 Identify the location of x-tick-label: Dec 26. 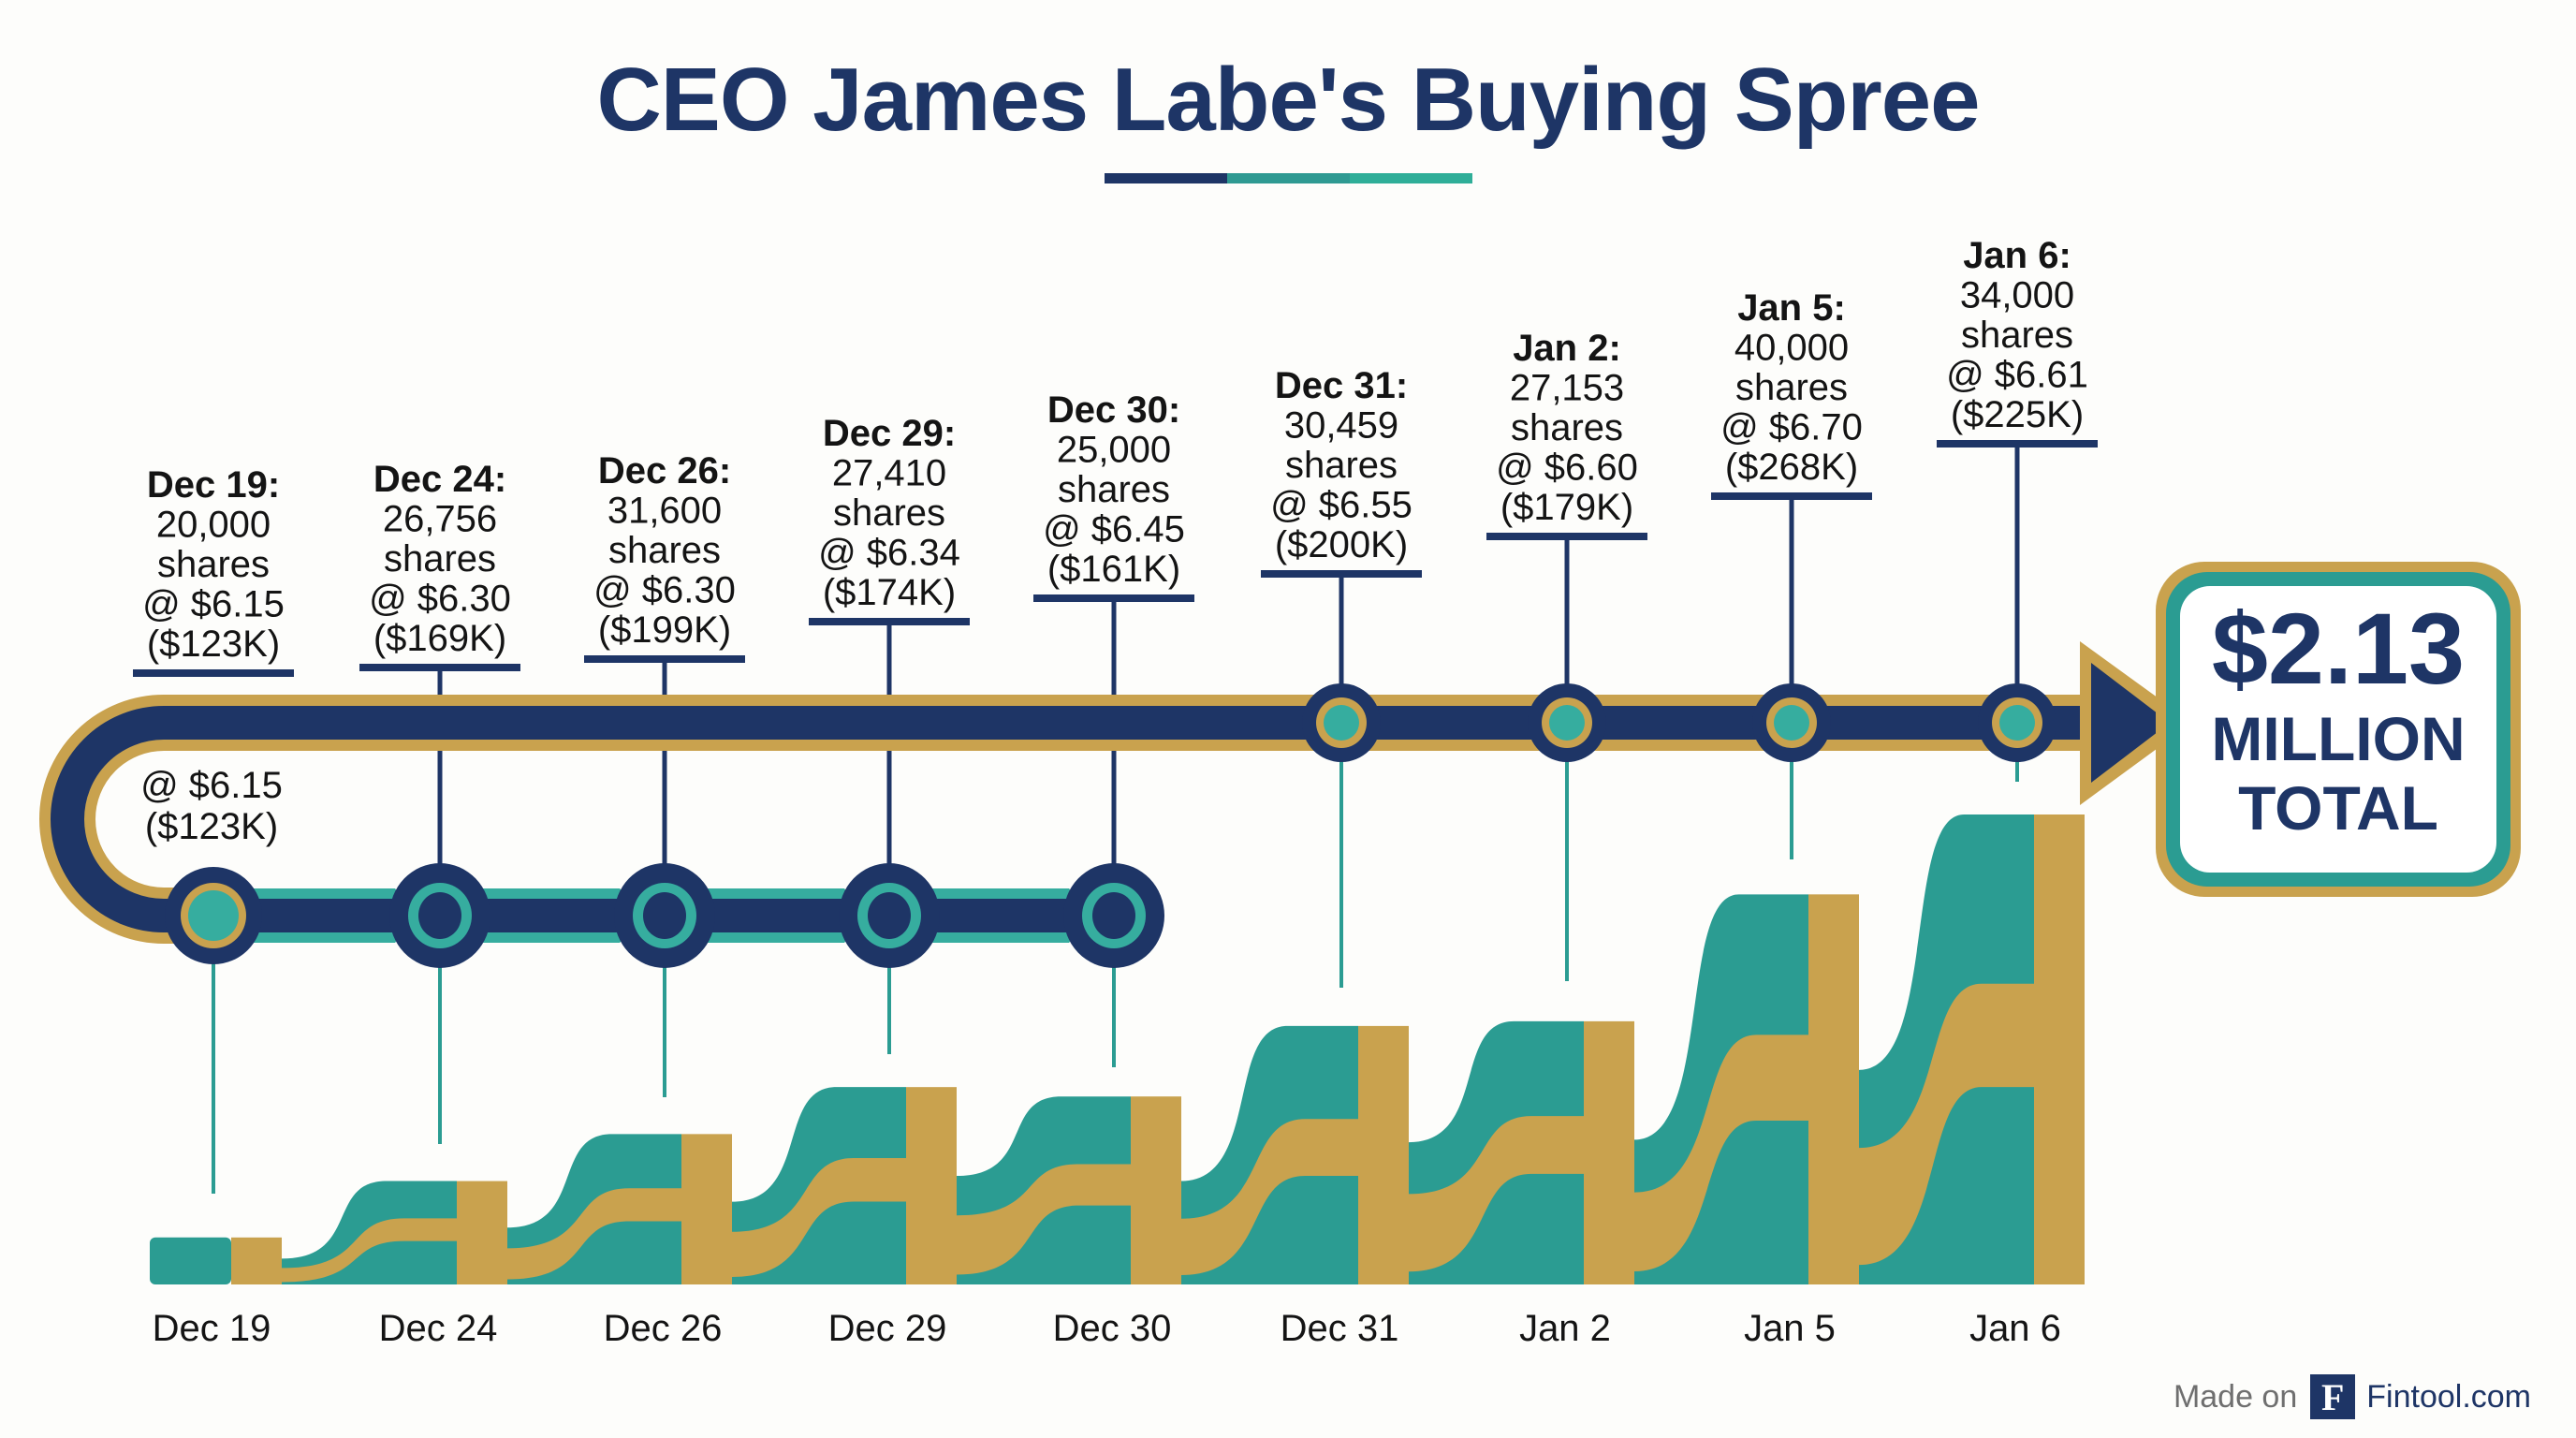
(663, 1328).